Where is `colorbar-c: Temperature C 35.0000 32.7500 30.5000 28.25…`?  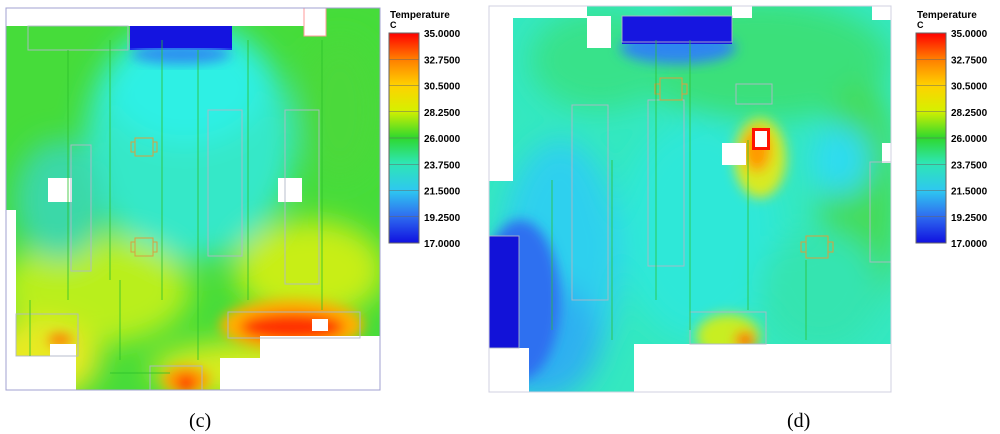 colorbar-c: Temperature C 35.0000 32.7500 30.5000 28.25… is located at coordinates (424, 130).